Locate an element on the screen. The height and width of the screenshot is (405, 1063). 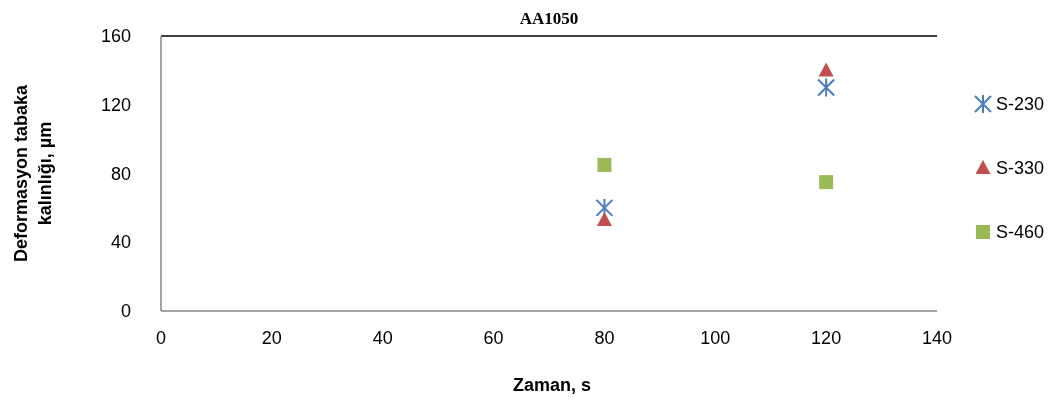
y-tick-label: 40 is located at coordinates (120, 242).